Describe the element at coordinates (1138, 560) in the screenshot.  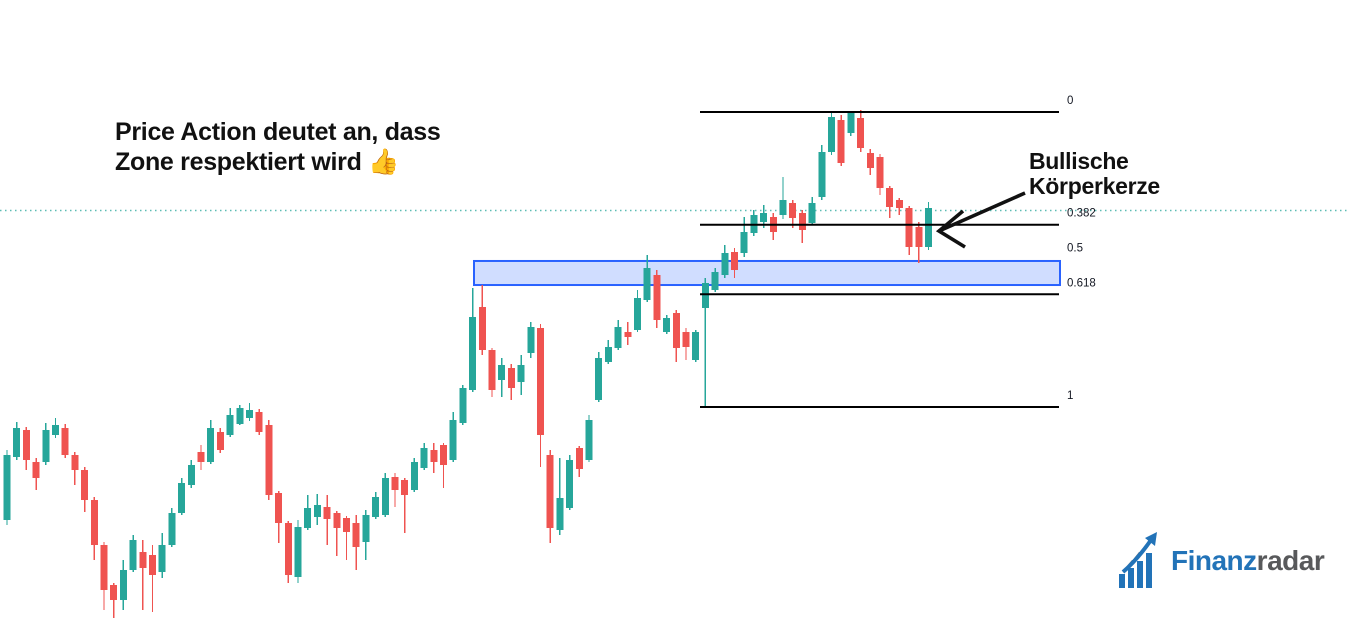
I see `logo-chart-icon` at that location.